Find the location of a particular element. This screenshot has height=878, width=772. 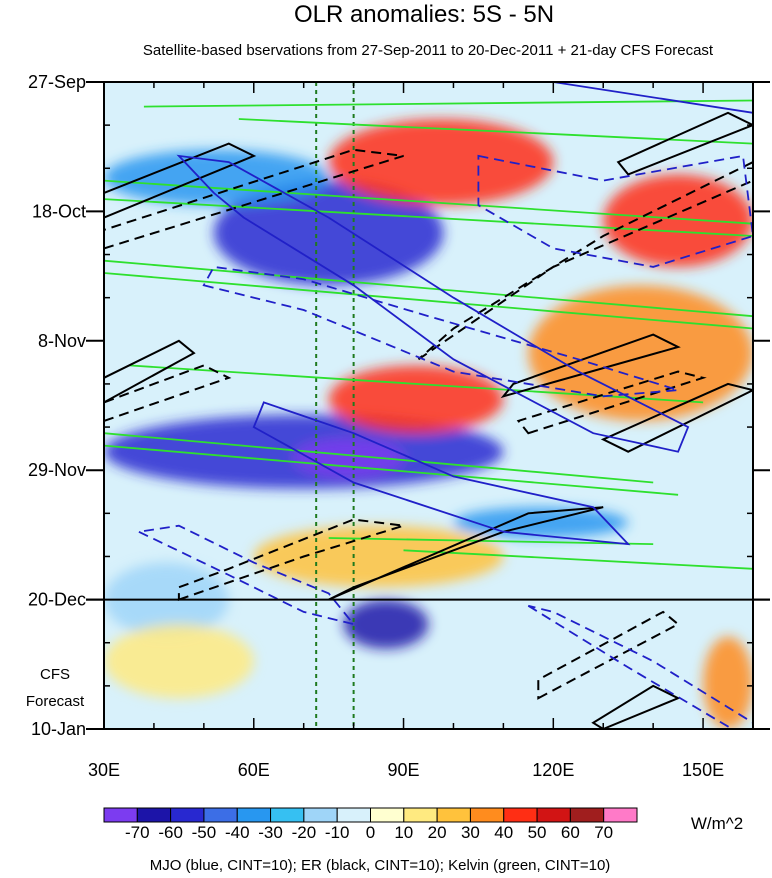

anomaly-neg-fcst-jan is located at coordinates (386, 624).